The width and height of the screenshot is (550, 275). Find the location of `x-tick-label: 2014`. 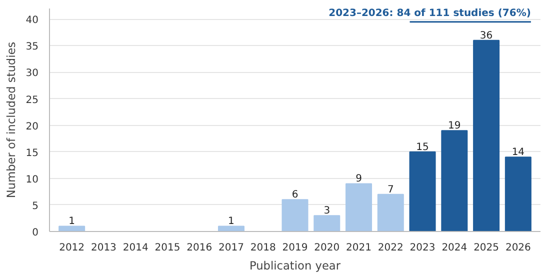

x-tick-label: 2014 is located at coordinates (135, 248).